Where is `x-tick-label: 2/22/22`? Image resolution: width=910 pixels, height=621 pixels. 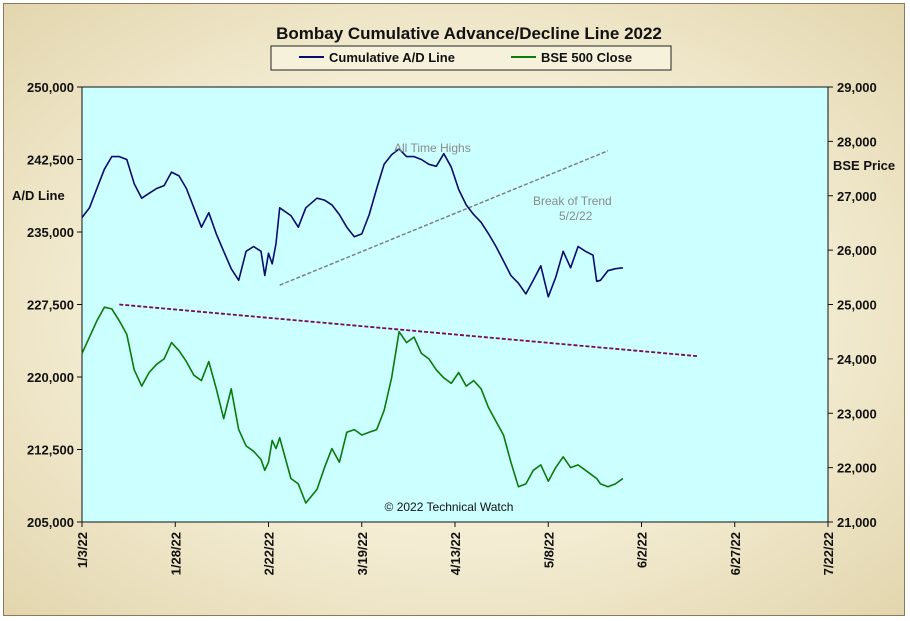 x-tick-label: 2/22/22 is located at coordinates (269, 553).